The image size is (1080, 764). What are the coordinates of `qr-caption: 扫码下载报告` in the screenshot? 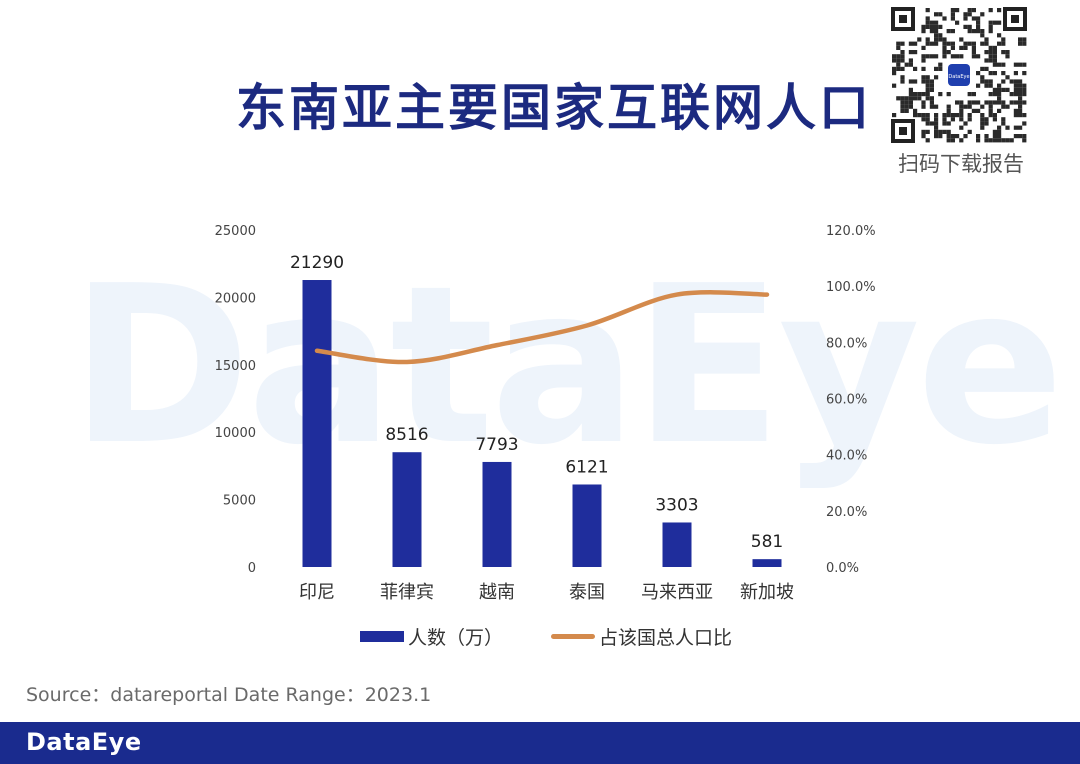 It's located at (961, 164).